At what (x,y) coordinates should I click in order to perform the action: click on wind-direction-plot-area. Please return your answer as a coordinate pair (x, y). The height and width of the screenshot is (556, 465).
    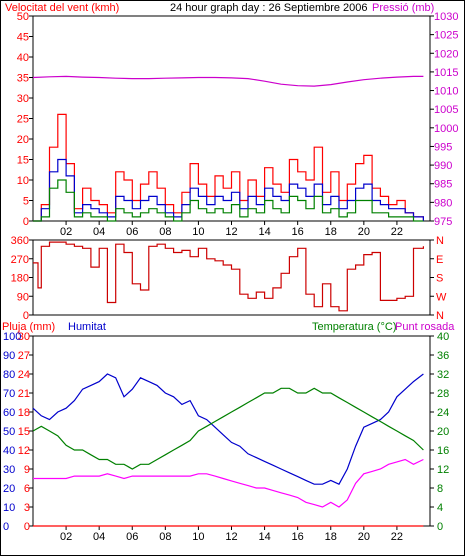
    Looking at the image, I should click on (231, 277).